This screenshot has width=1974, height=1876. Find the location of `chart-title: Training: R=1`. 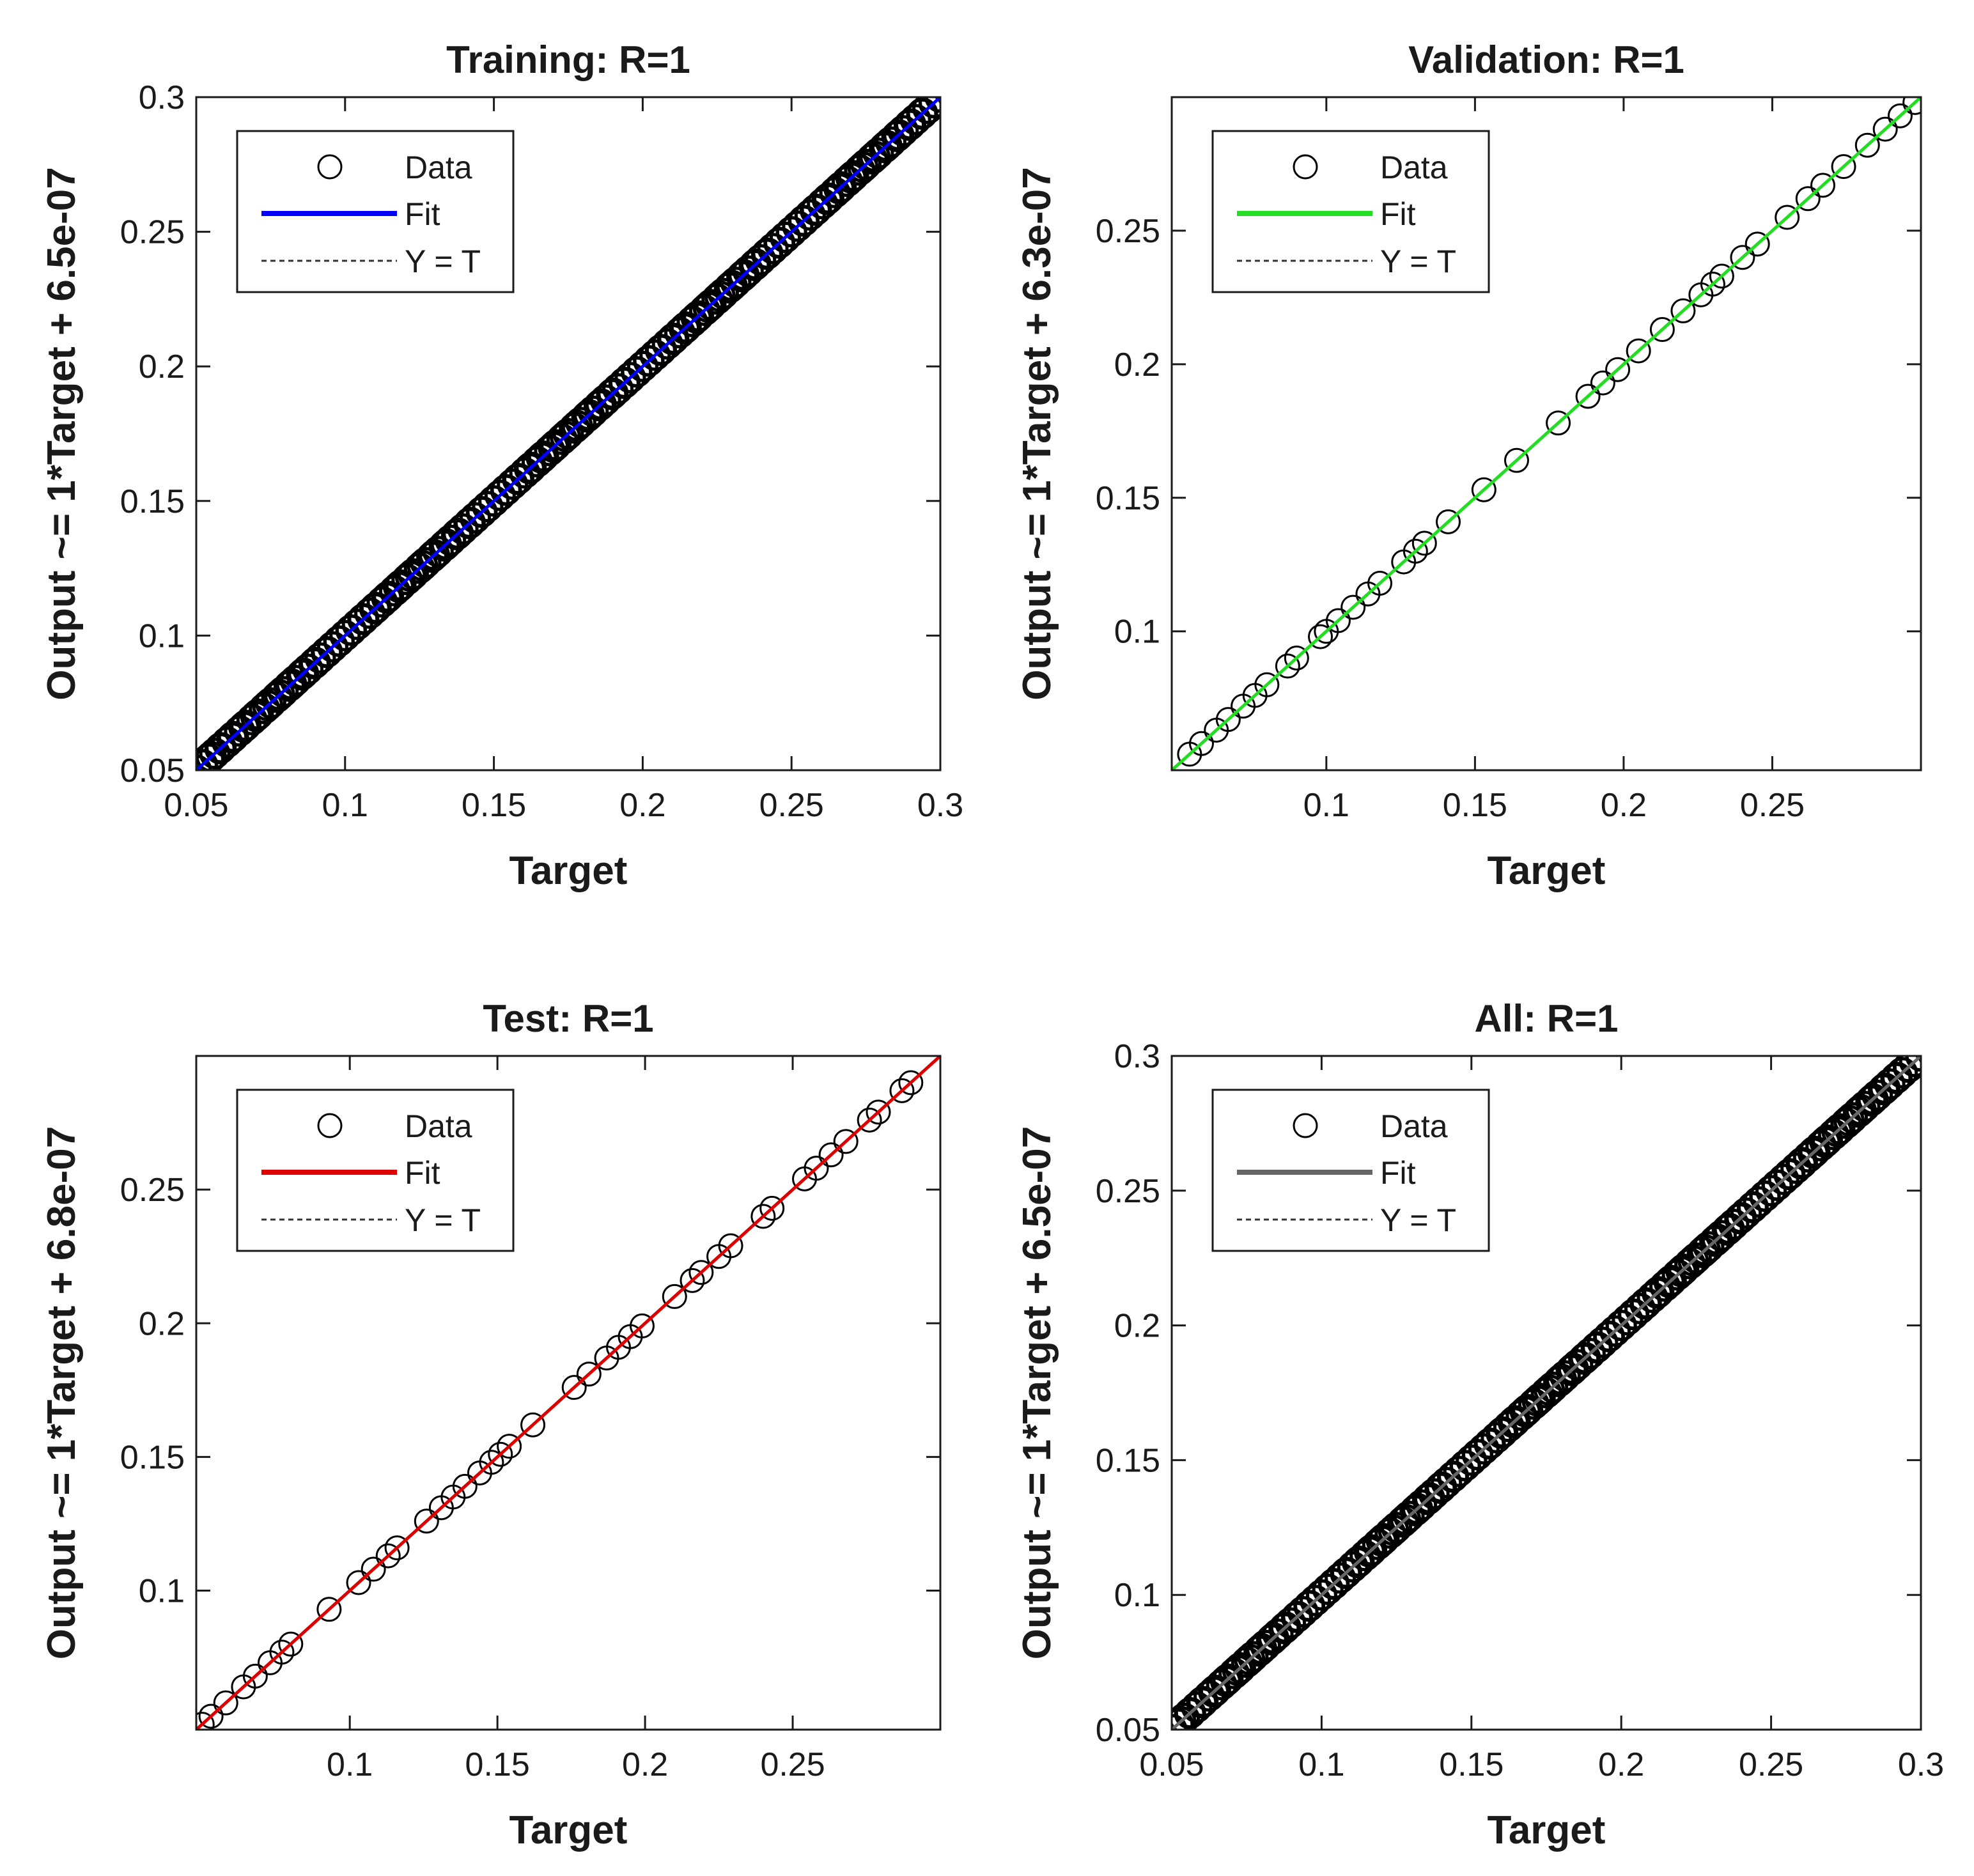

chart-title: Training: R=1 is located at coordinates (568, 60).